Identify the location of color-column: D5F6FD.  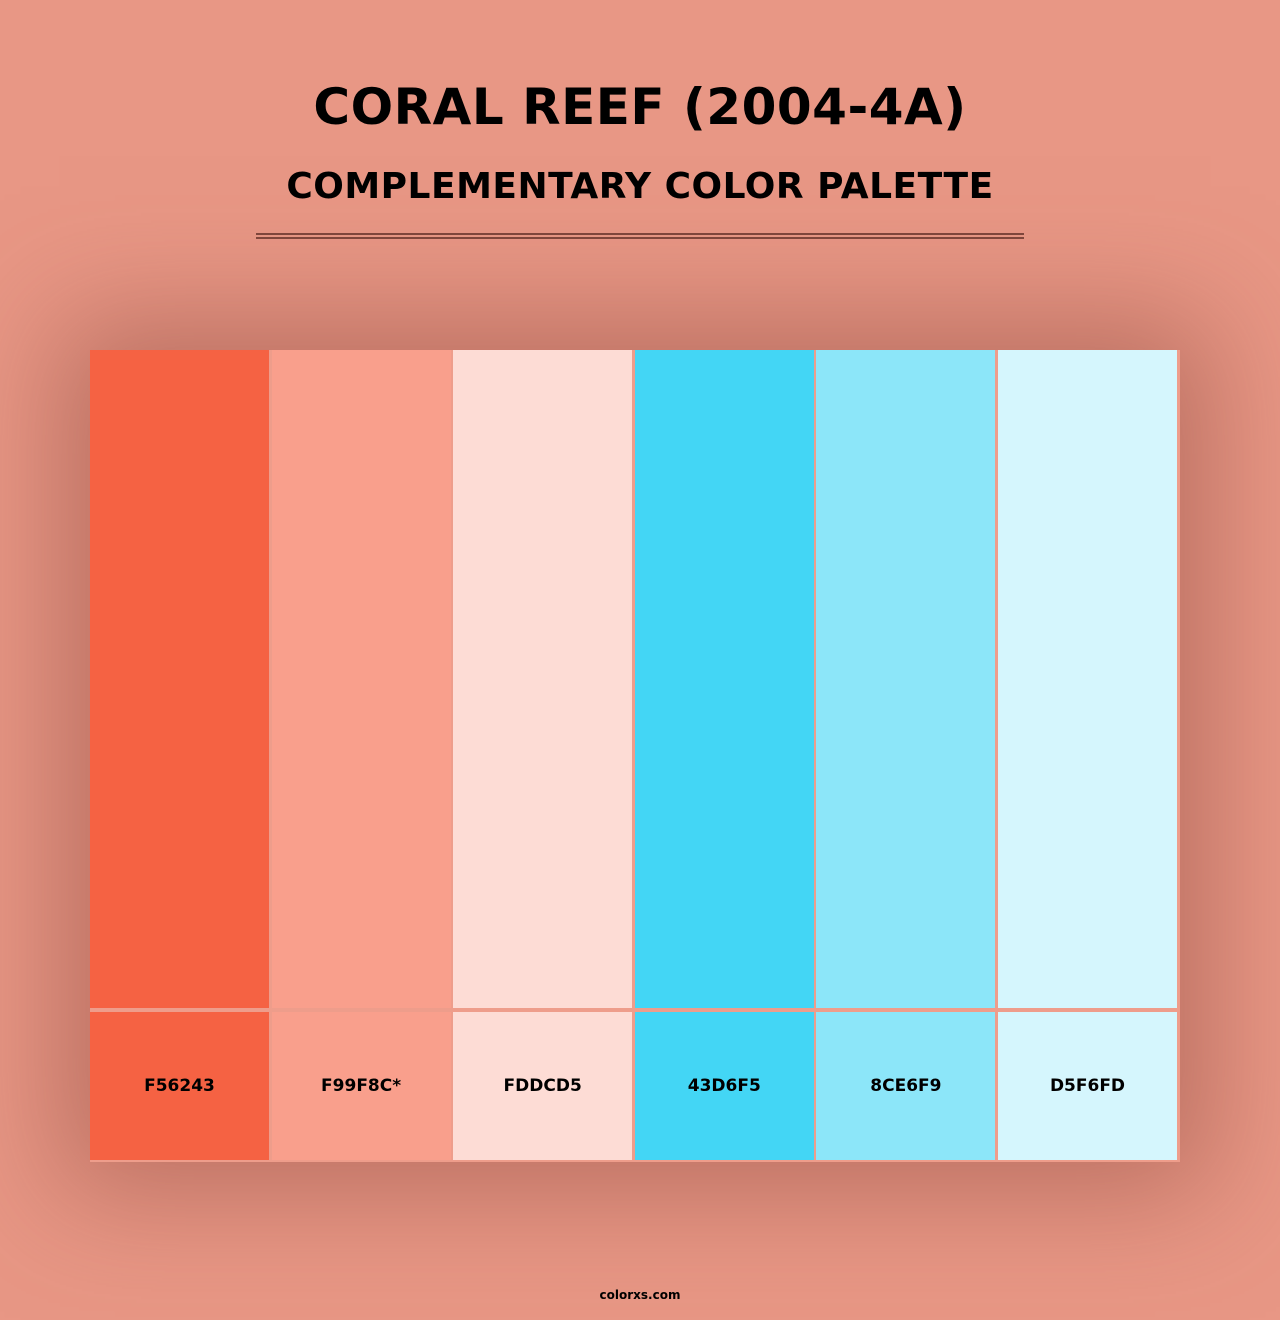
(1087, 756).